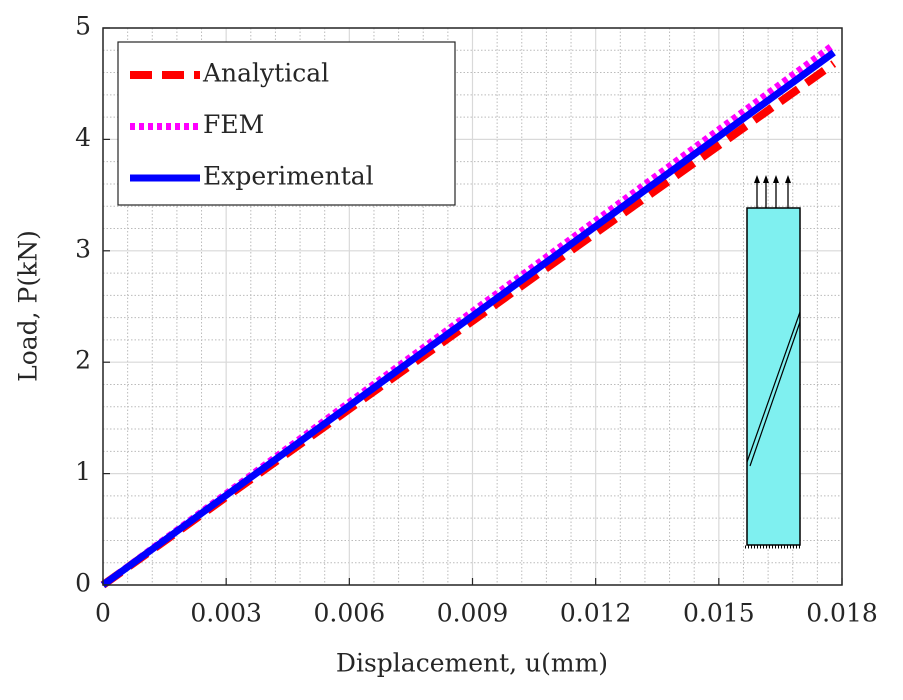 Image resolution: width=903 pixels, height=700 pixels. I want to click on x-tick-label: 0, so click(103, 613).